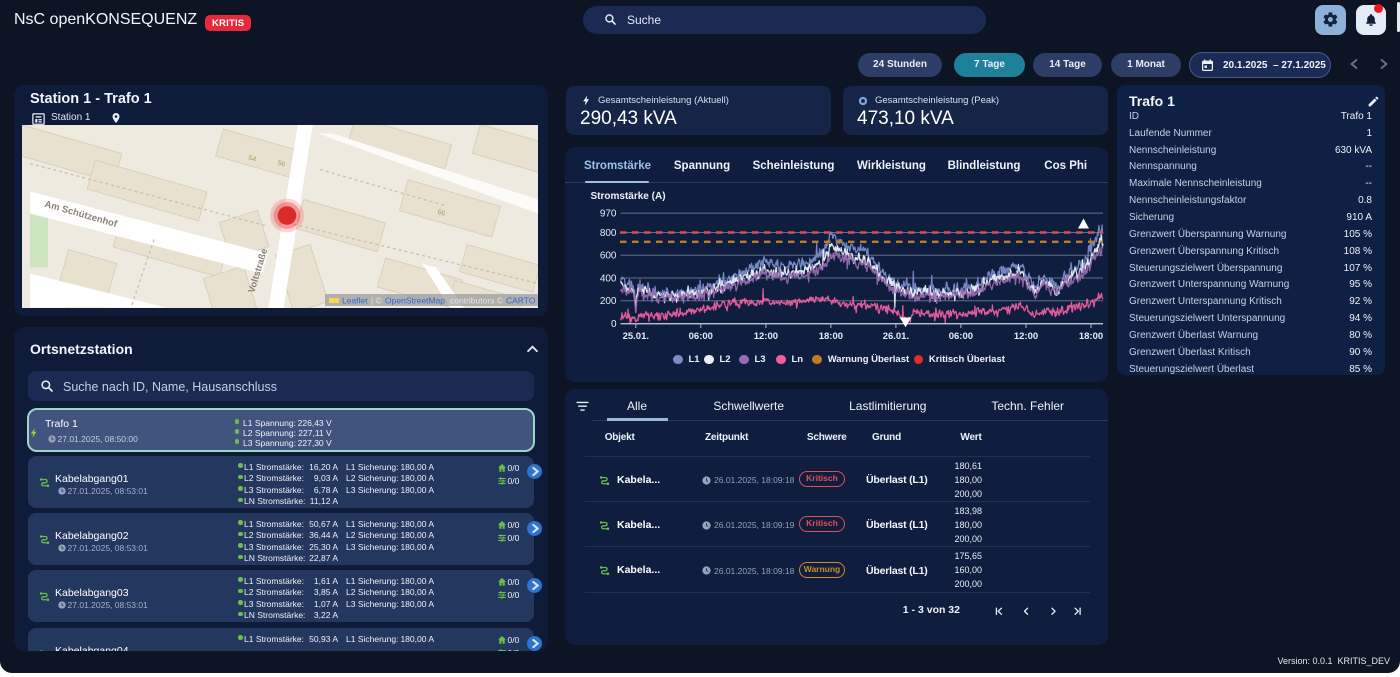  I want to click on svg-text: 26.01., so click(896, 336).